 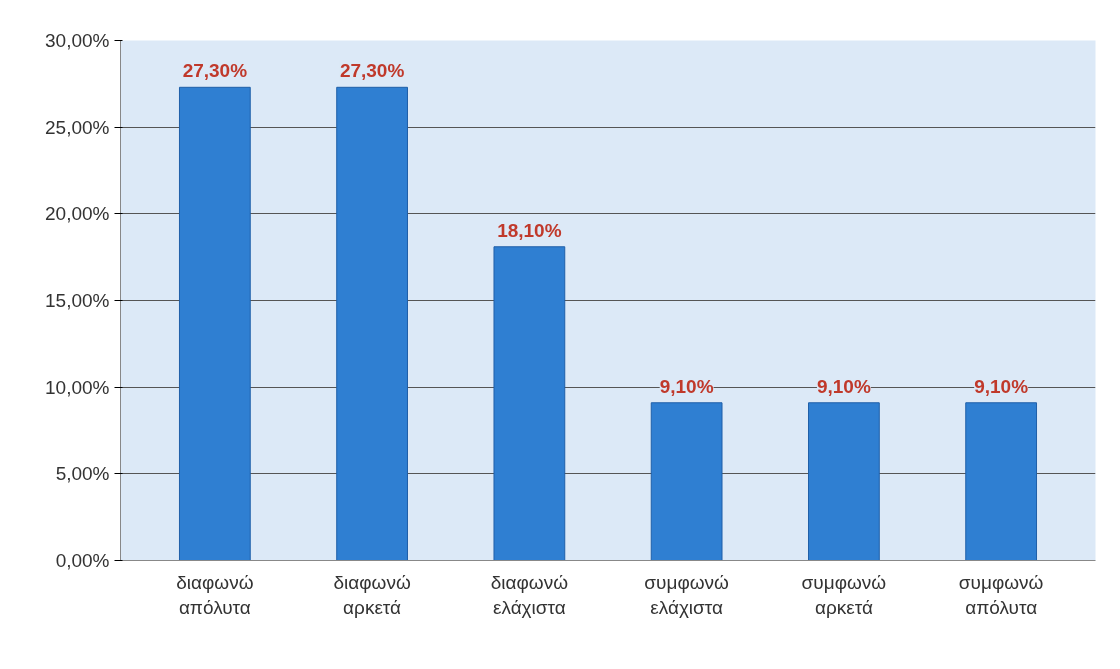 What do you see at coordinates (215, 594) in the screenshot?
I see `x-tick-label: διαφωνώ απόλυτα` at bounding box center [215, 594].